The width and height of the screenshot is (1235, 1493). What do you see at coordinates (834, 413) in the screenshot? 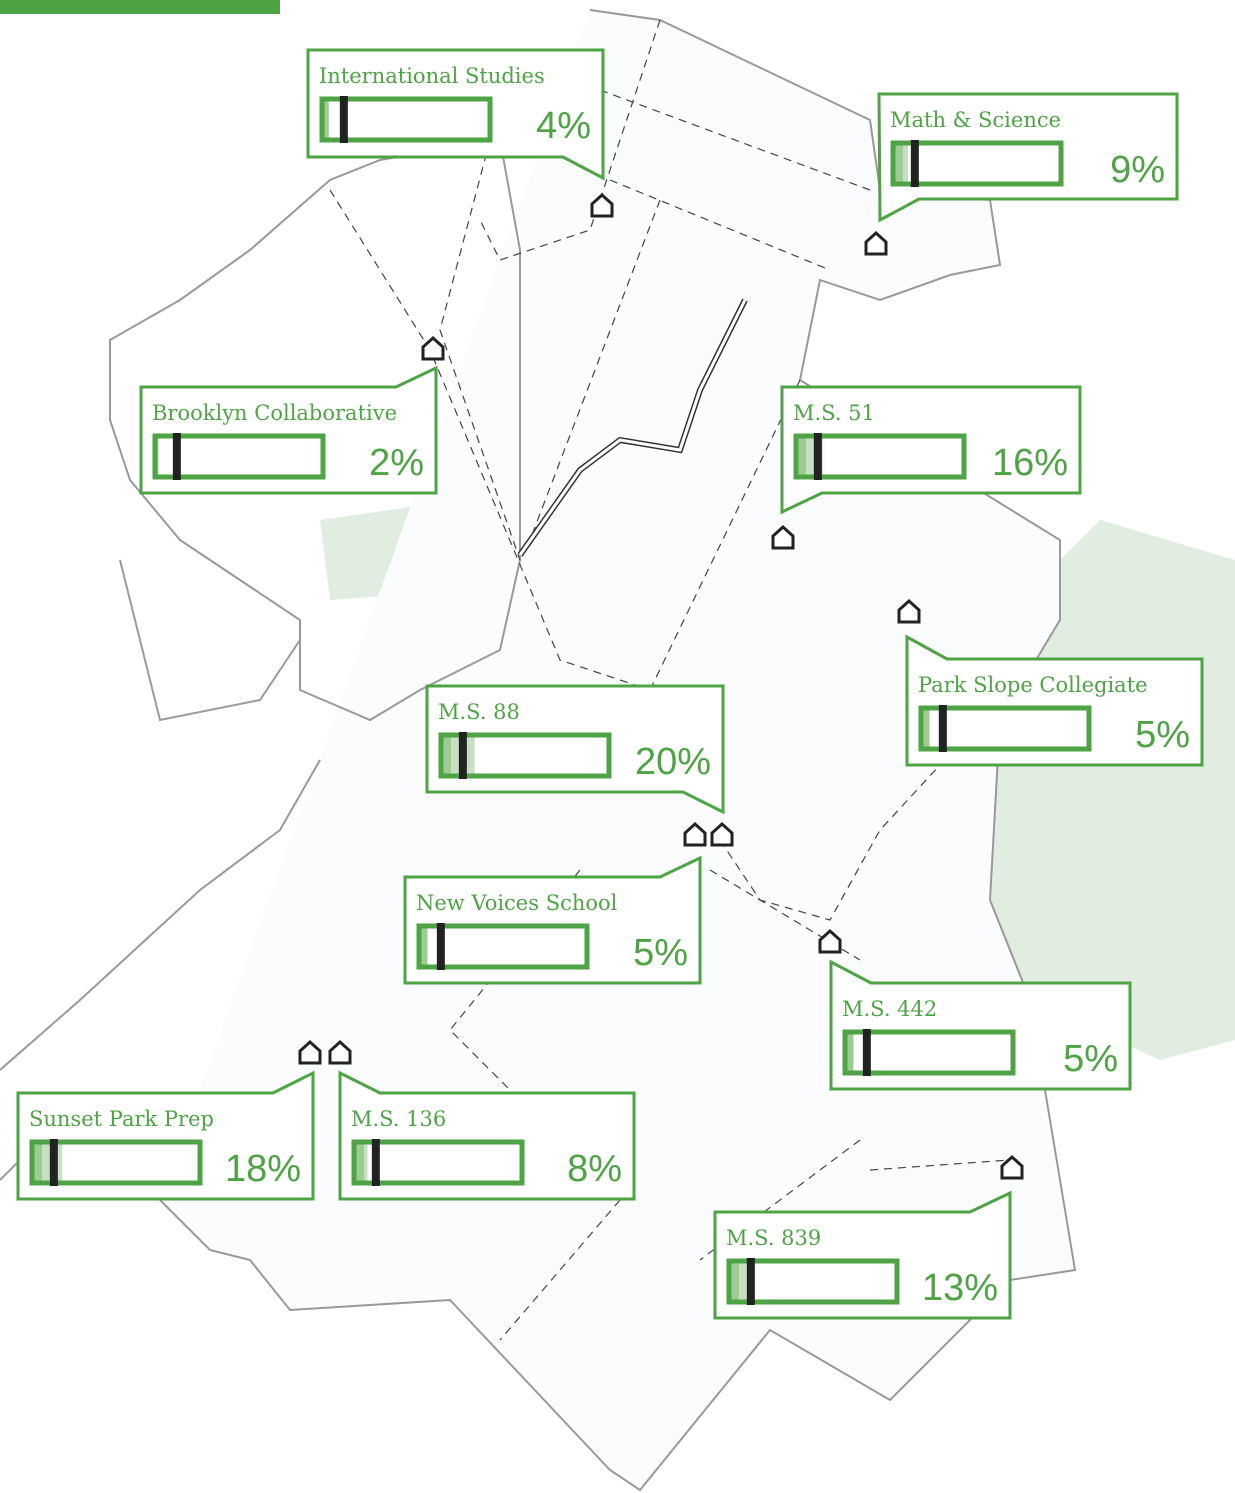
I see `school-name: M.S. 51` at bounding box center [834, 413].